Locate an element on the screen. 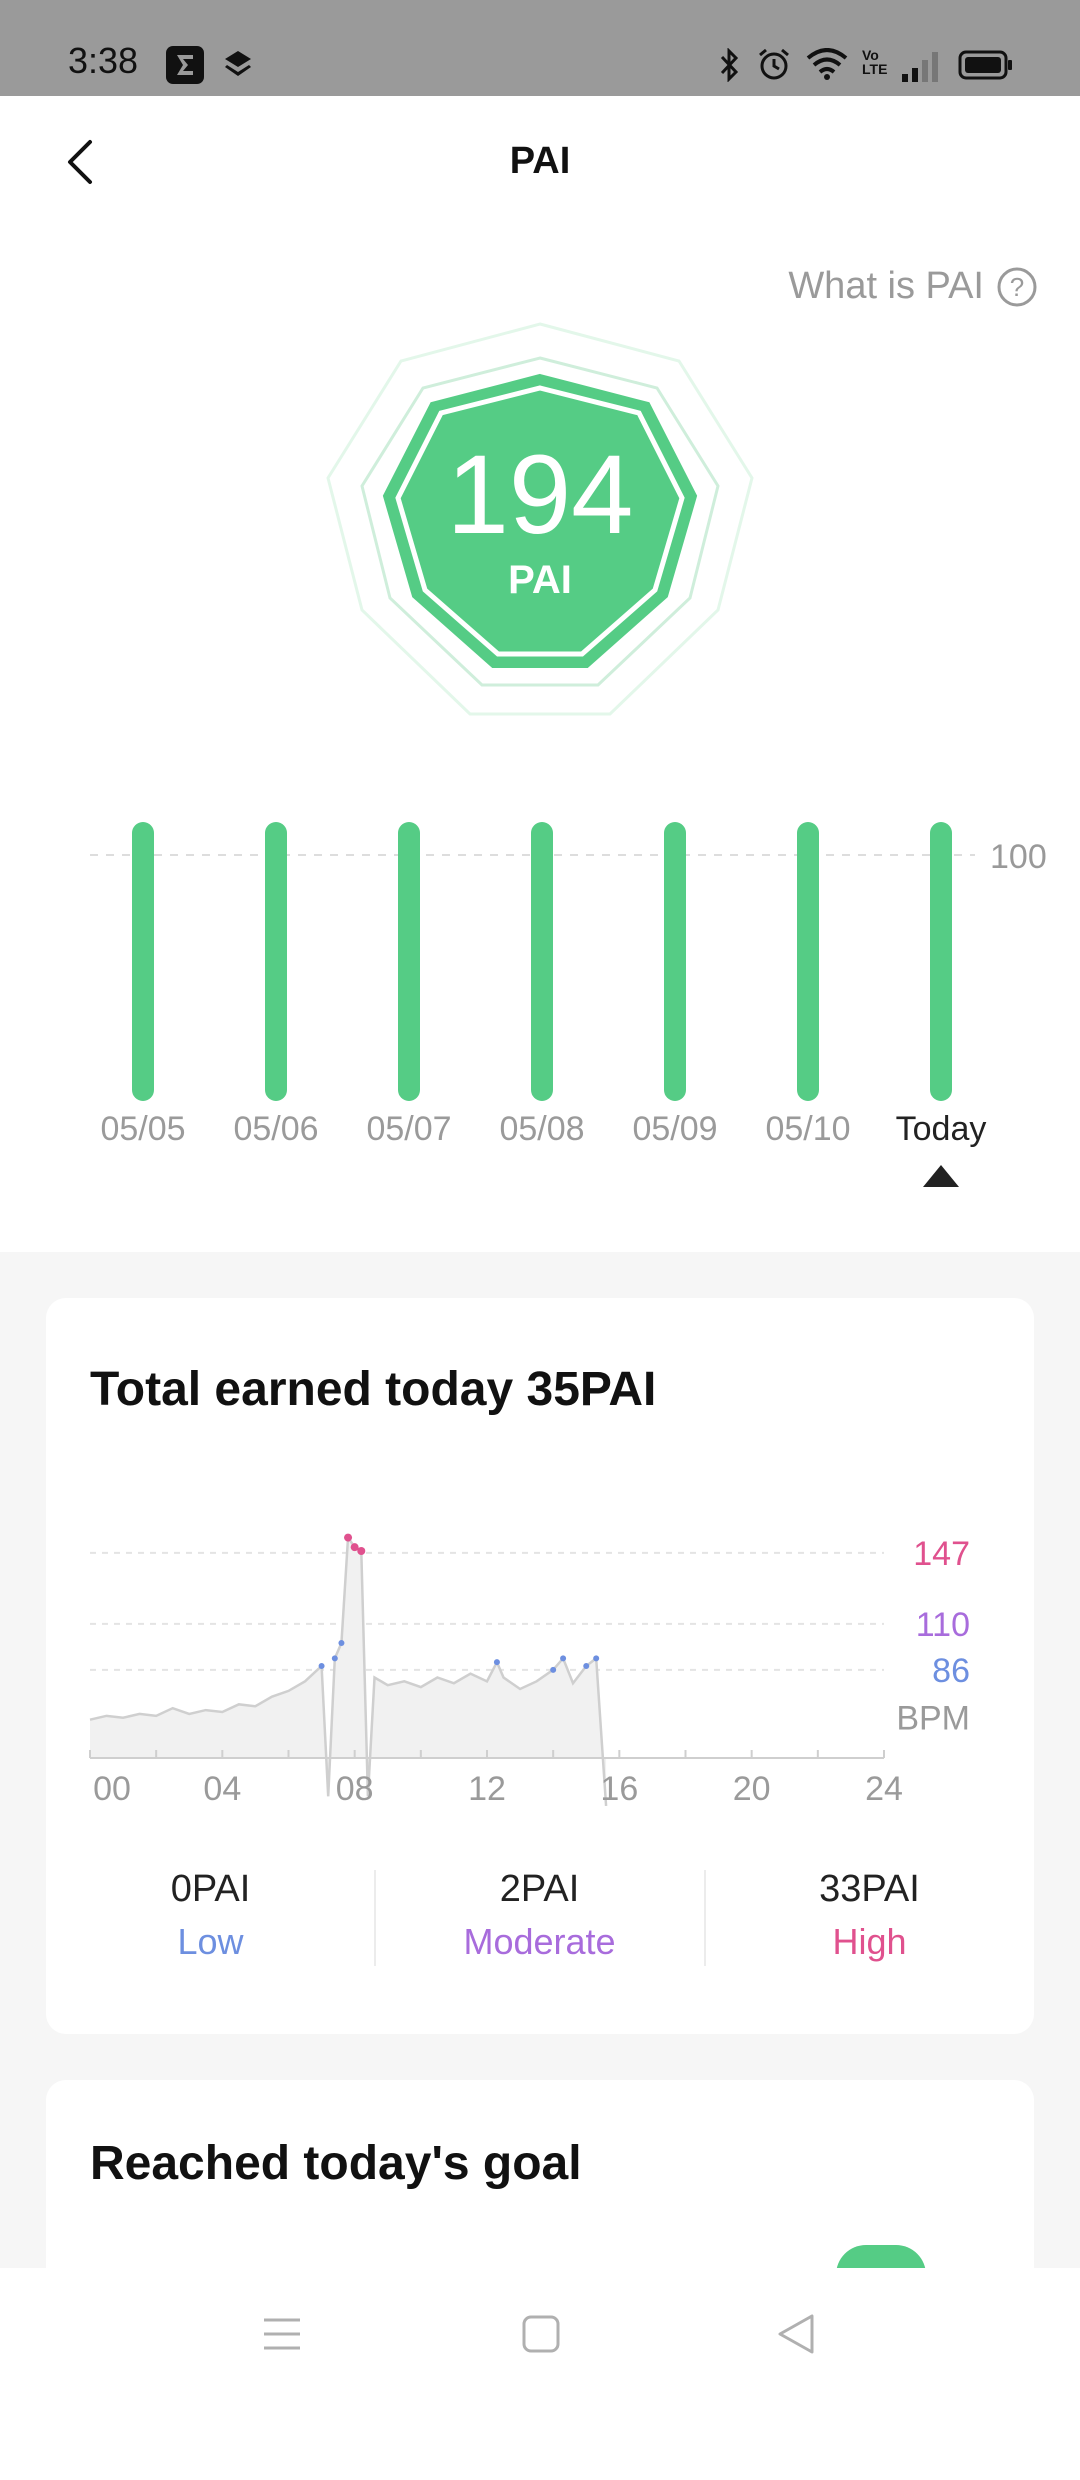  today-card-title: Total earned today 35PAI is located at coordinates (373, 1389).